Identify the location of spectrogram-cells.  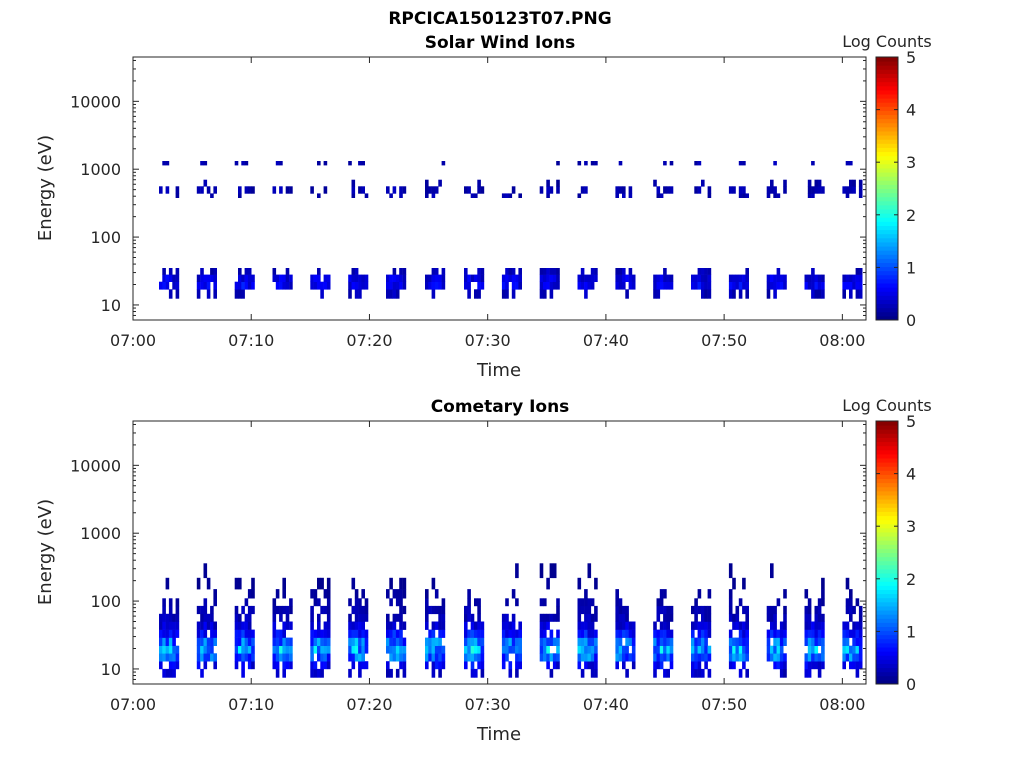
(511, 230).